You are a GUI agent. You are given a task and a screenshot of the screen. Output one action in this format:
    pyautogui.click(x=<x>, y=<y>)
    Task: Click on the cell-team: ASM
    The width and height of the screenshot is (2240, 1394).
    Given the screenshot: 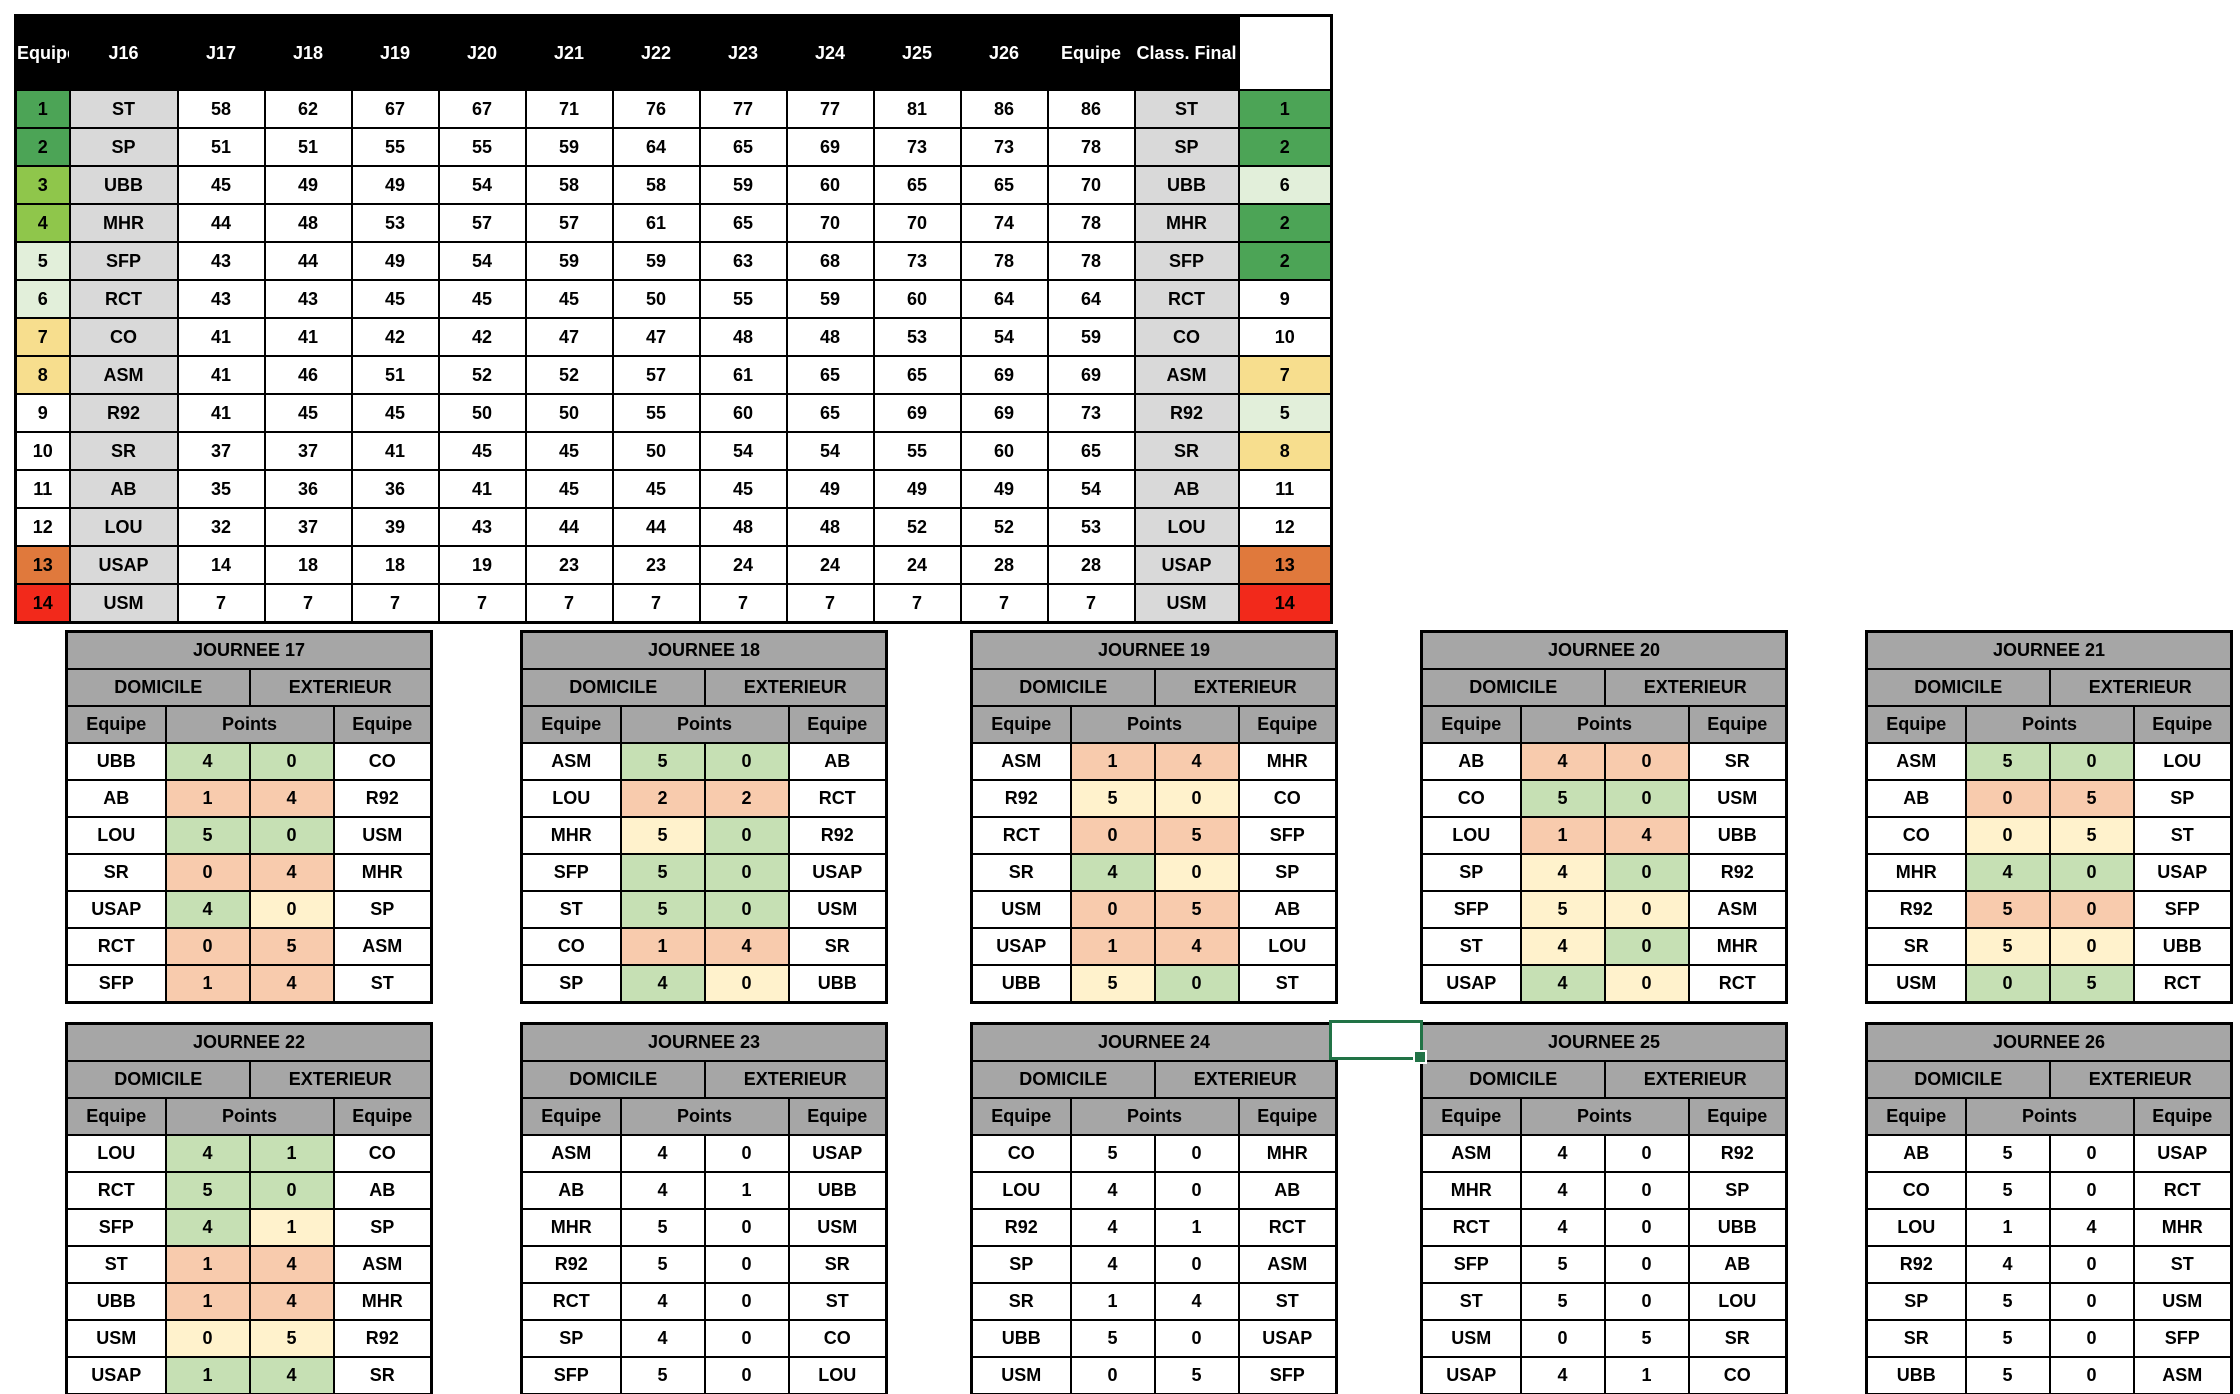 What is the action you would take?
    pyautogui.click(x=1186, y=375)
    